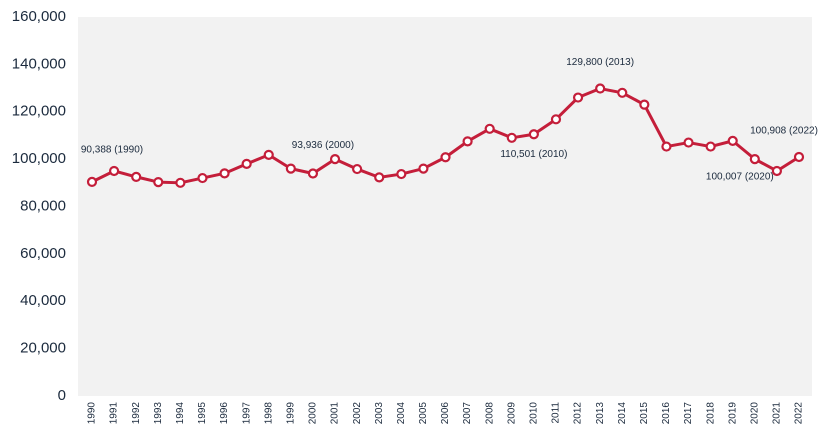 The height and width of the screenshot is (427, 824). Describe the element at coordinates (92, 413) in the screenshot. I see `x-tick-label: 1990` at that location.